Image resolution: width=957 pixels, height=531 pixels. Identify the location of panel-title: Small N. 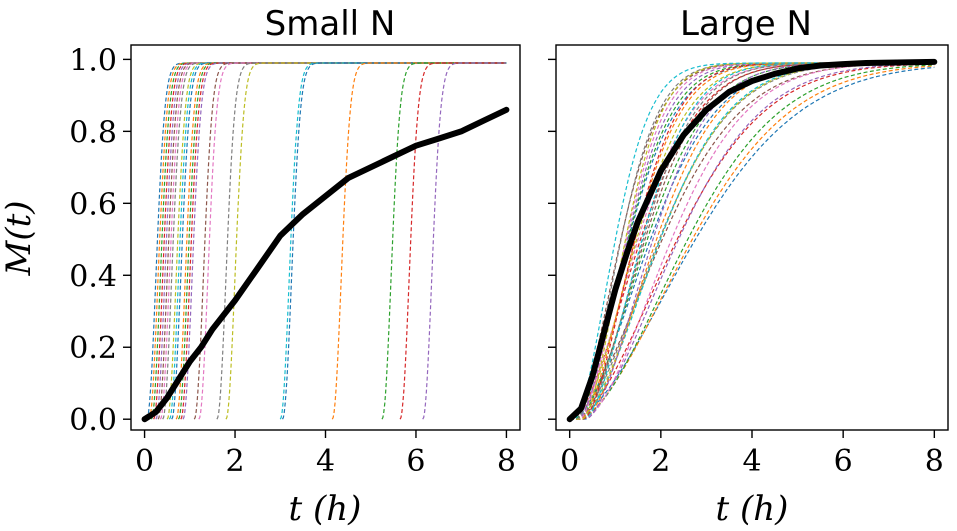
(330, 24).